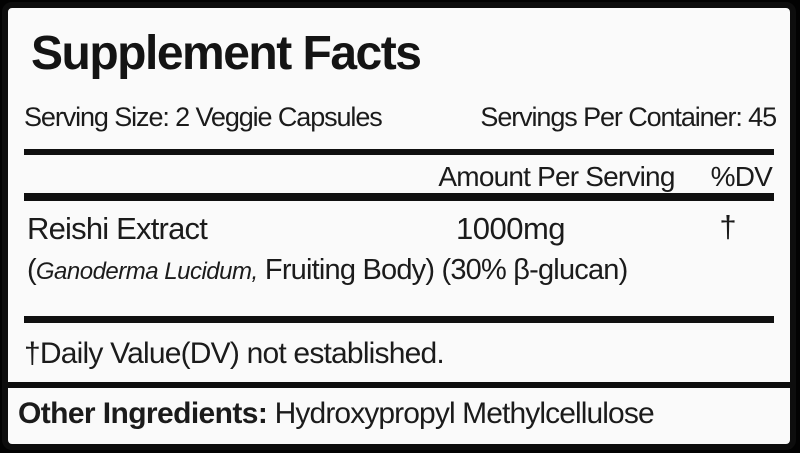  What do you see at coordinates (398, 175) in the screenshot?
I see `column-header-row: Amount Per Serving %DV` at bounding box center [398, 175].